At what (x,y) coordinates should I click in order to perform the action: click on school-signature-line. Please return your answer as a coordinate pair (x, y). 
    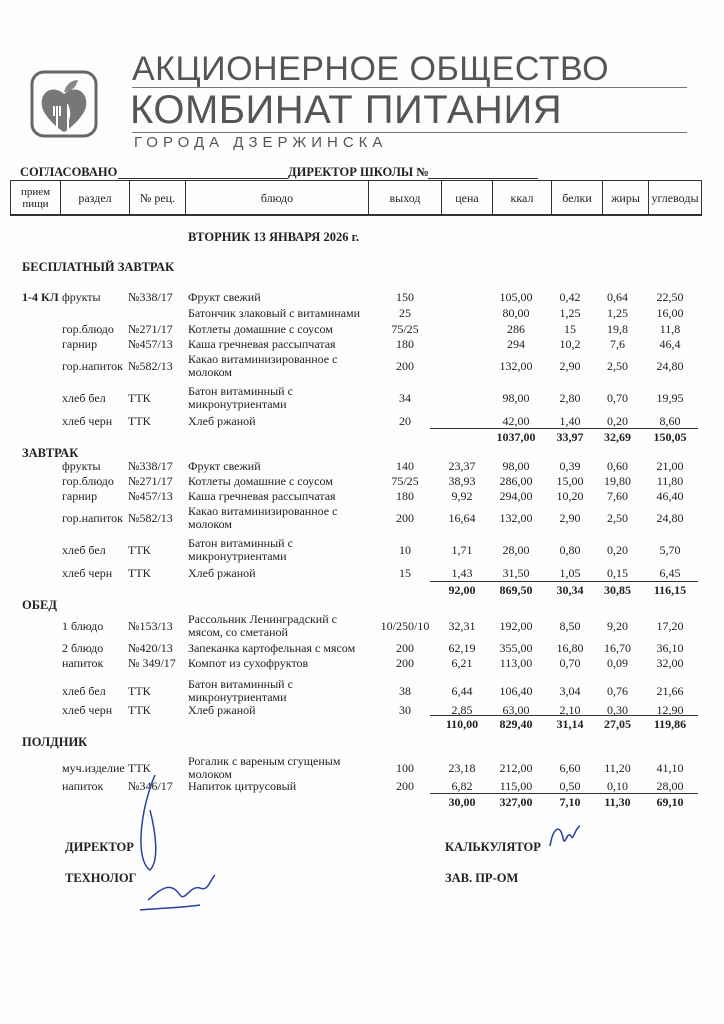
    Looking at the image, I should click on (483, 178).